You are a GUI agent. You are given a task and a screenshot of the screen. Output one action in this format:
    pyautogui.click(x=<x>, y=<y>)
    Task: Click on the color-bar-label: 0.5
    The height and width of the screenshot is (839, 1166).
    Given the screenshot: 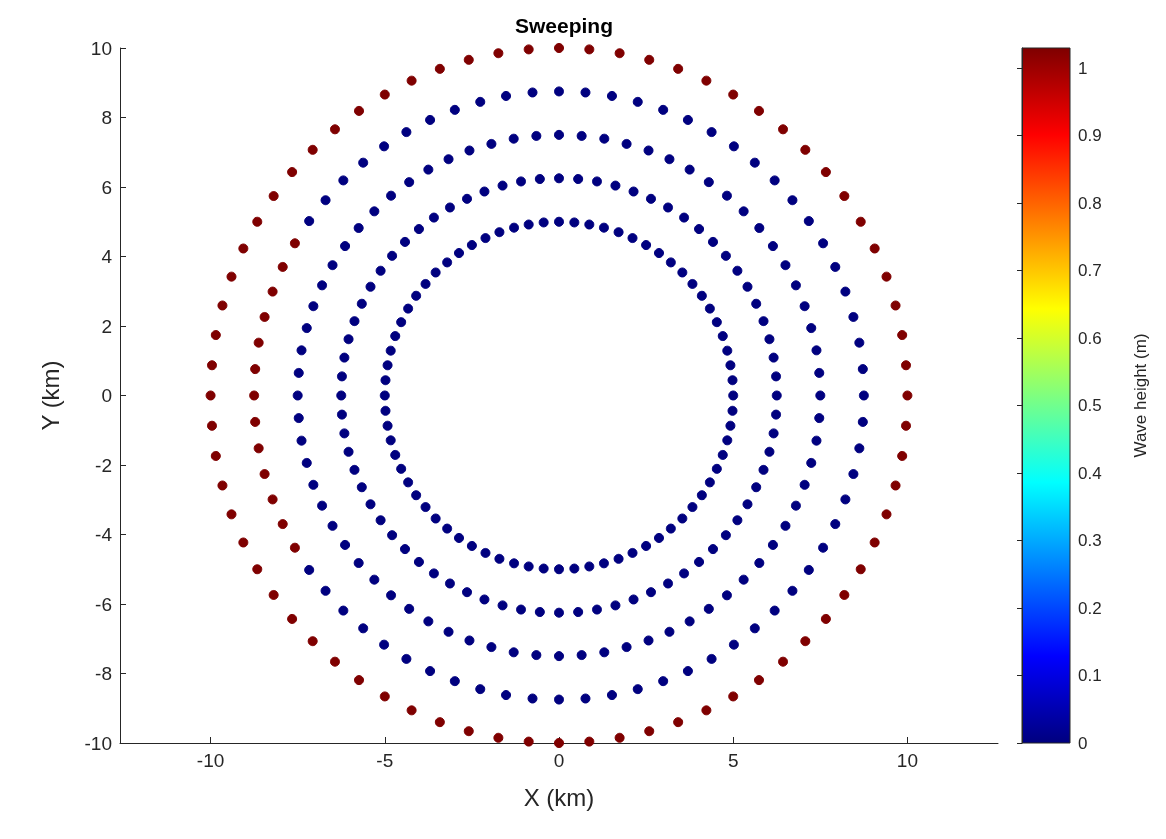 What is the action you would take?
    pyautogui.click(x=1090, y=406)
    